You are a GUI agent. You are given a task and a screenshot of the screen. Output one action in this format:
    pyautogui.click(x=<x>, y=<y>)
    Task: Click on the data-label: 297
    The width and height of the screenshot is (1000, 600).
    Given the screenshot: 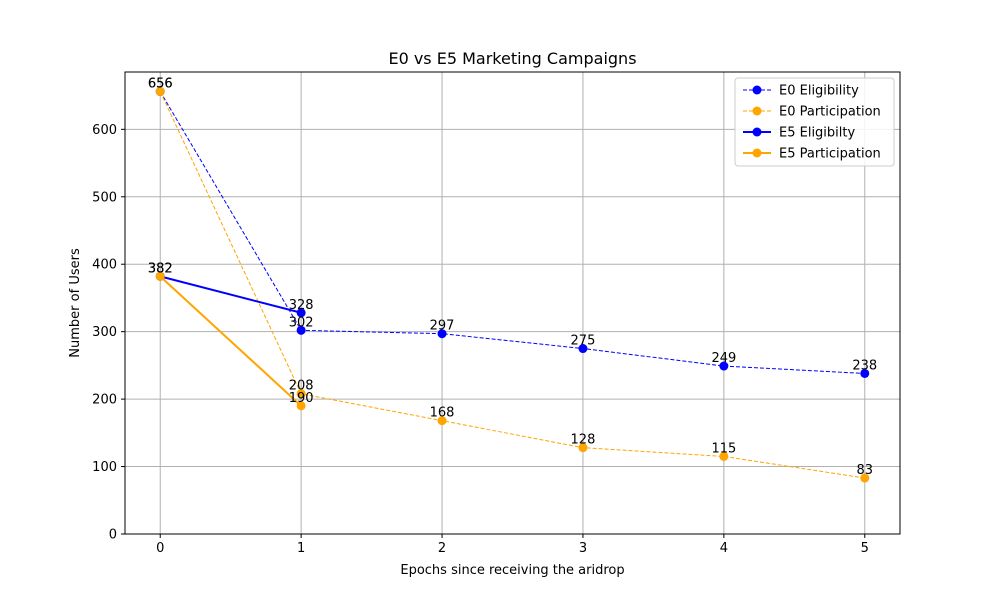 What is the action you would take?
    pyautogui.click(x=442, y=326)
    